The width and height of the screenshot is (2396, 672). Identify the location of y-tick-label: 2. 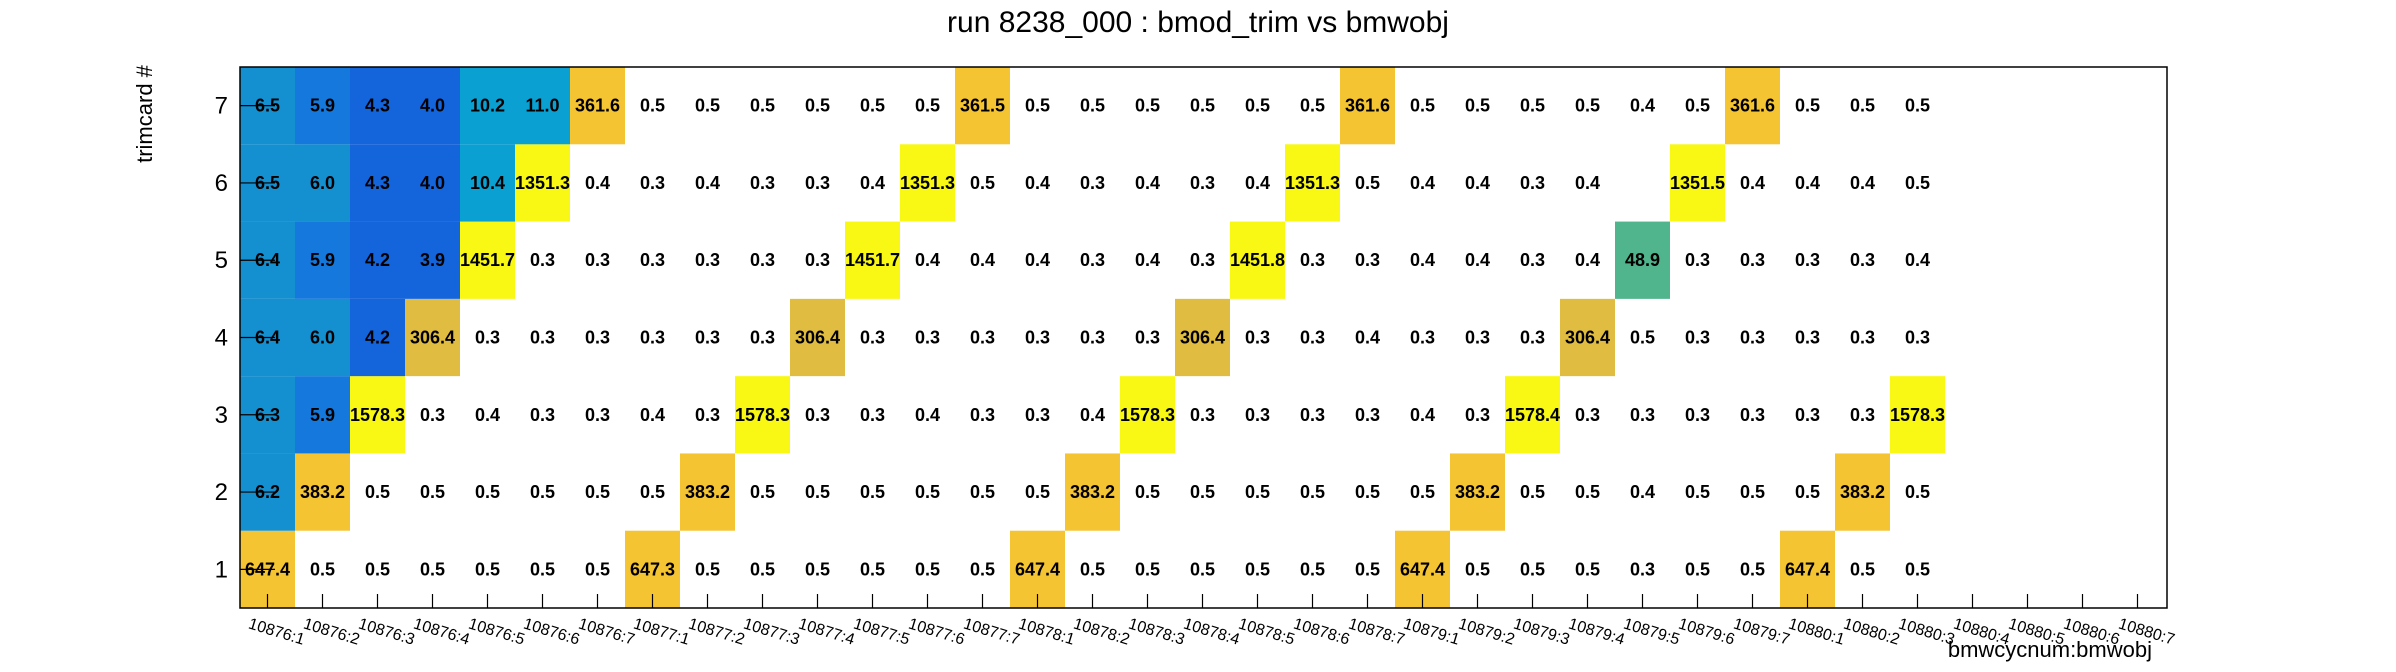
(221, 492).